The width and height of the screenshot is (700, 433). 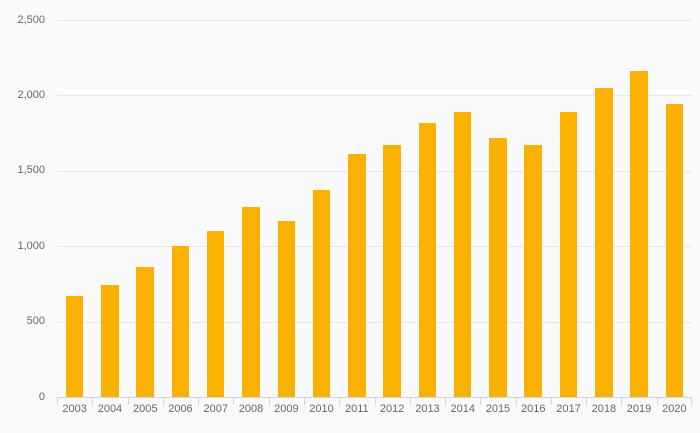 I want to click on y-axis-label: 2,500, so click(x=31, y=20).